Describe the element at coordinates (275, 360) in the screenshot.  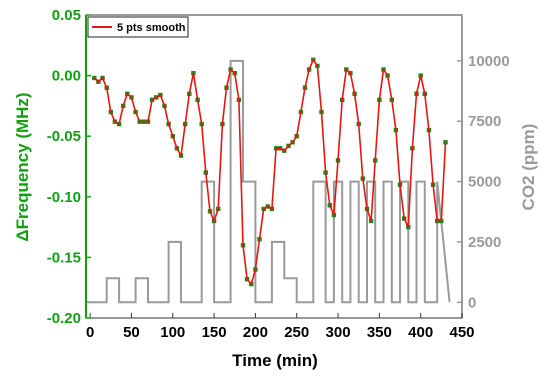
I see `x-axis-title: Time (min)` at that location.